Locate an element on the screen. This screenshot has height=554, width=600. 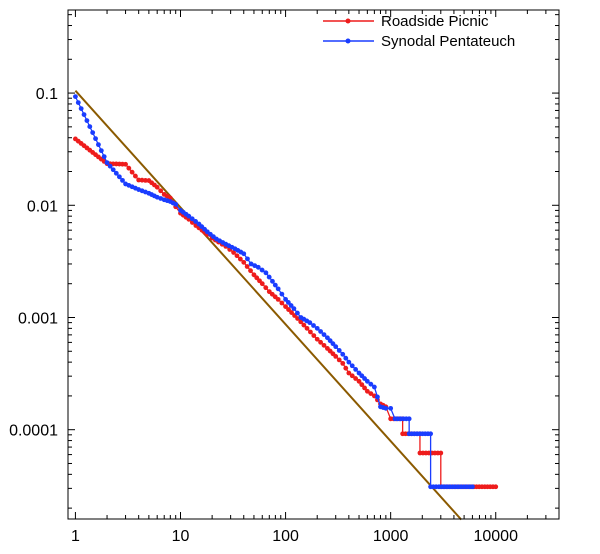
x-tick-label: 1 is located at coordinates (75, 536).